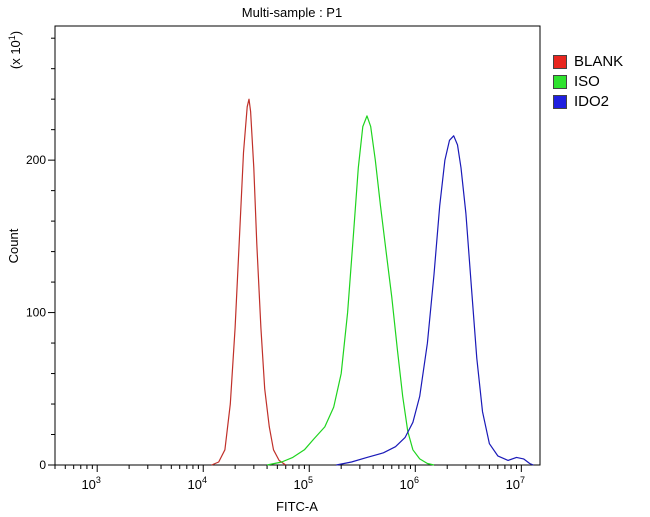  I want to click on x-tick-exp: 3, so click(98, 480).